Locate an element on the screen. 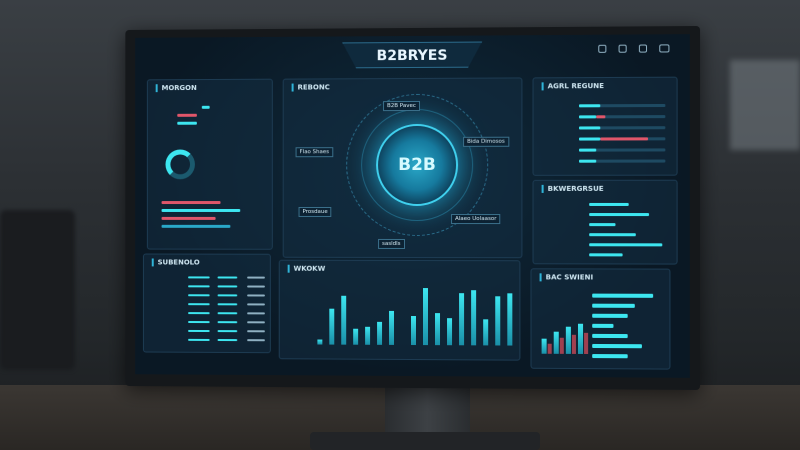  panel-title: WKOKW is located at coordinates (306, 268).